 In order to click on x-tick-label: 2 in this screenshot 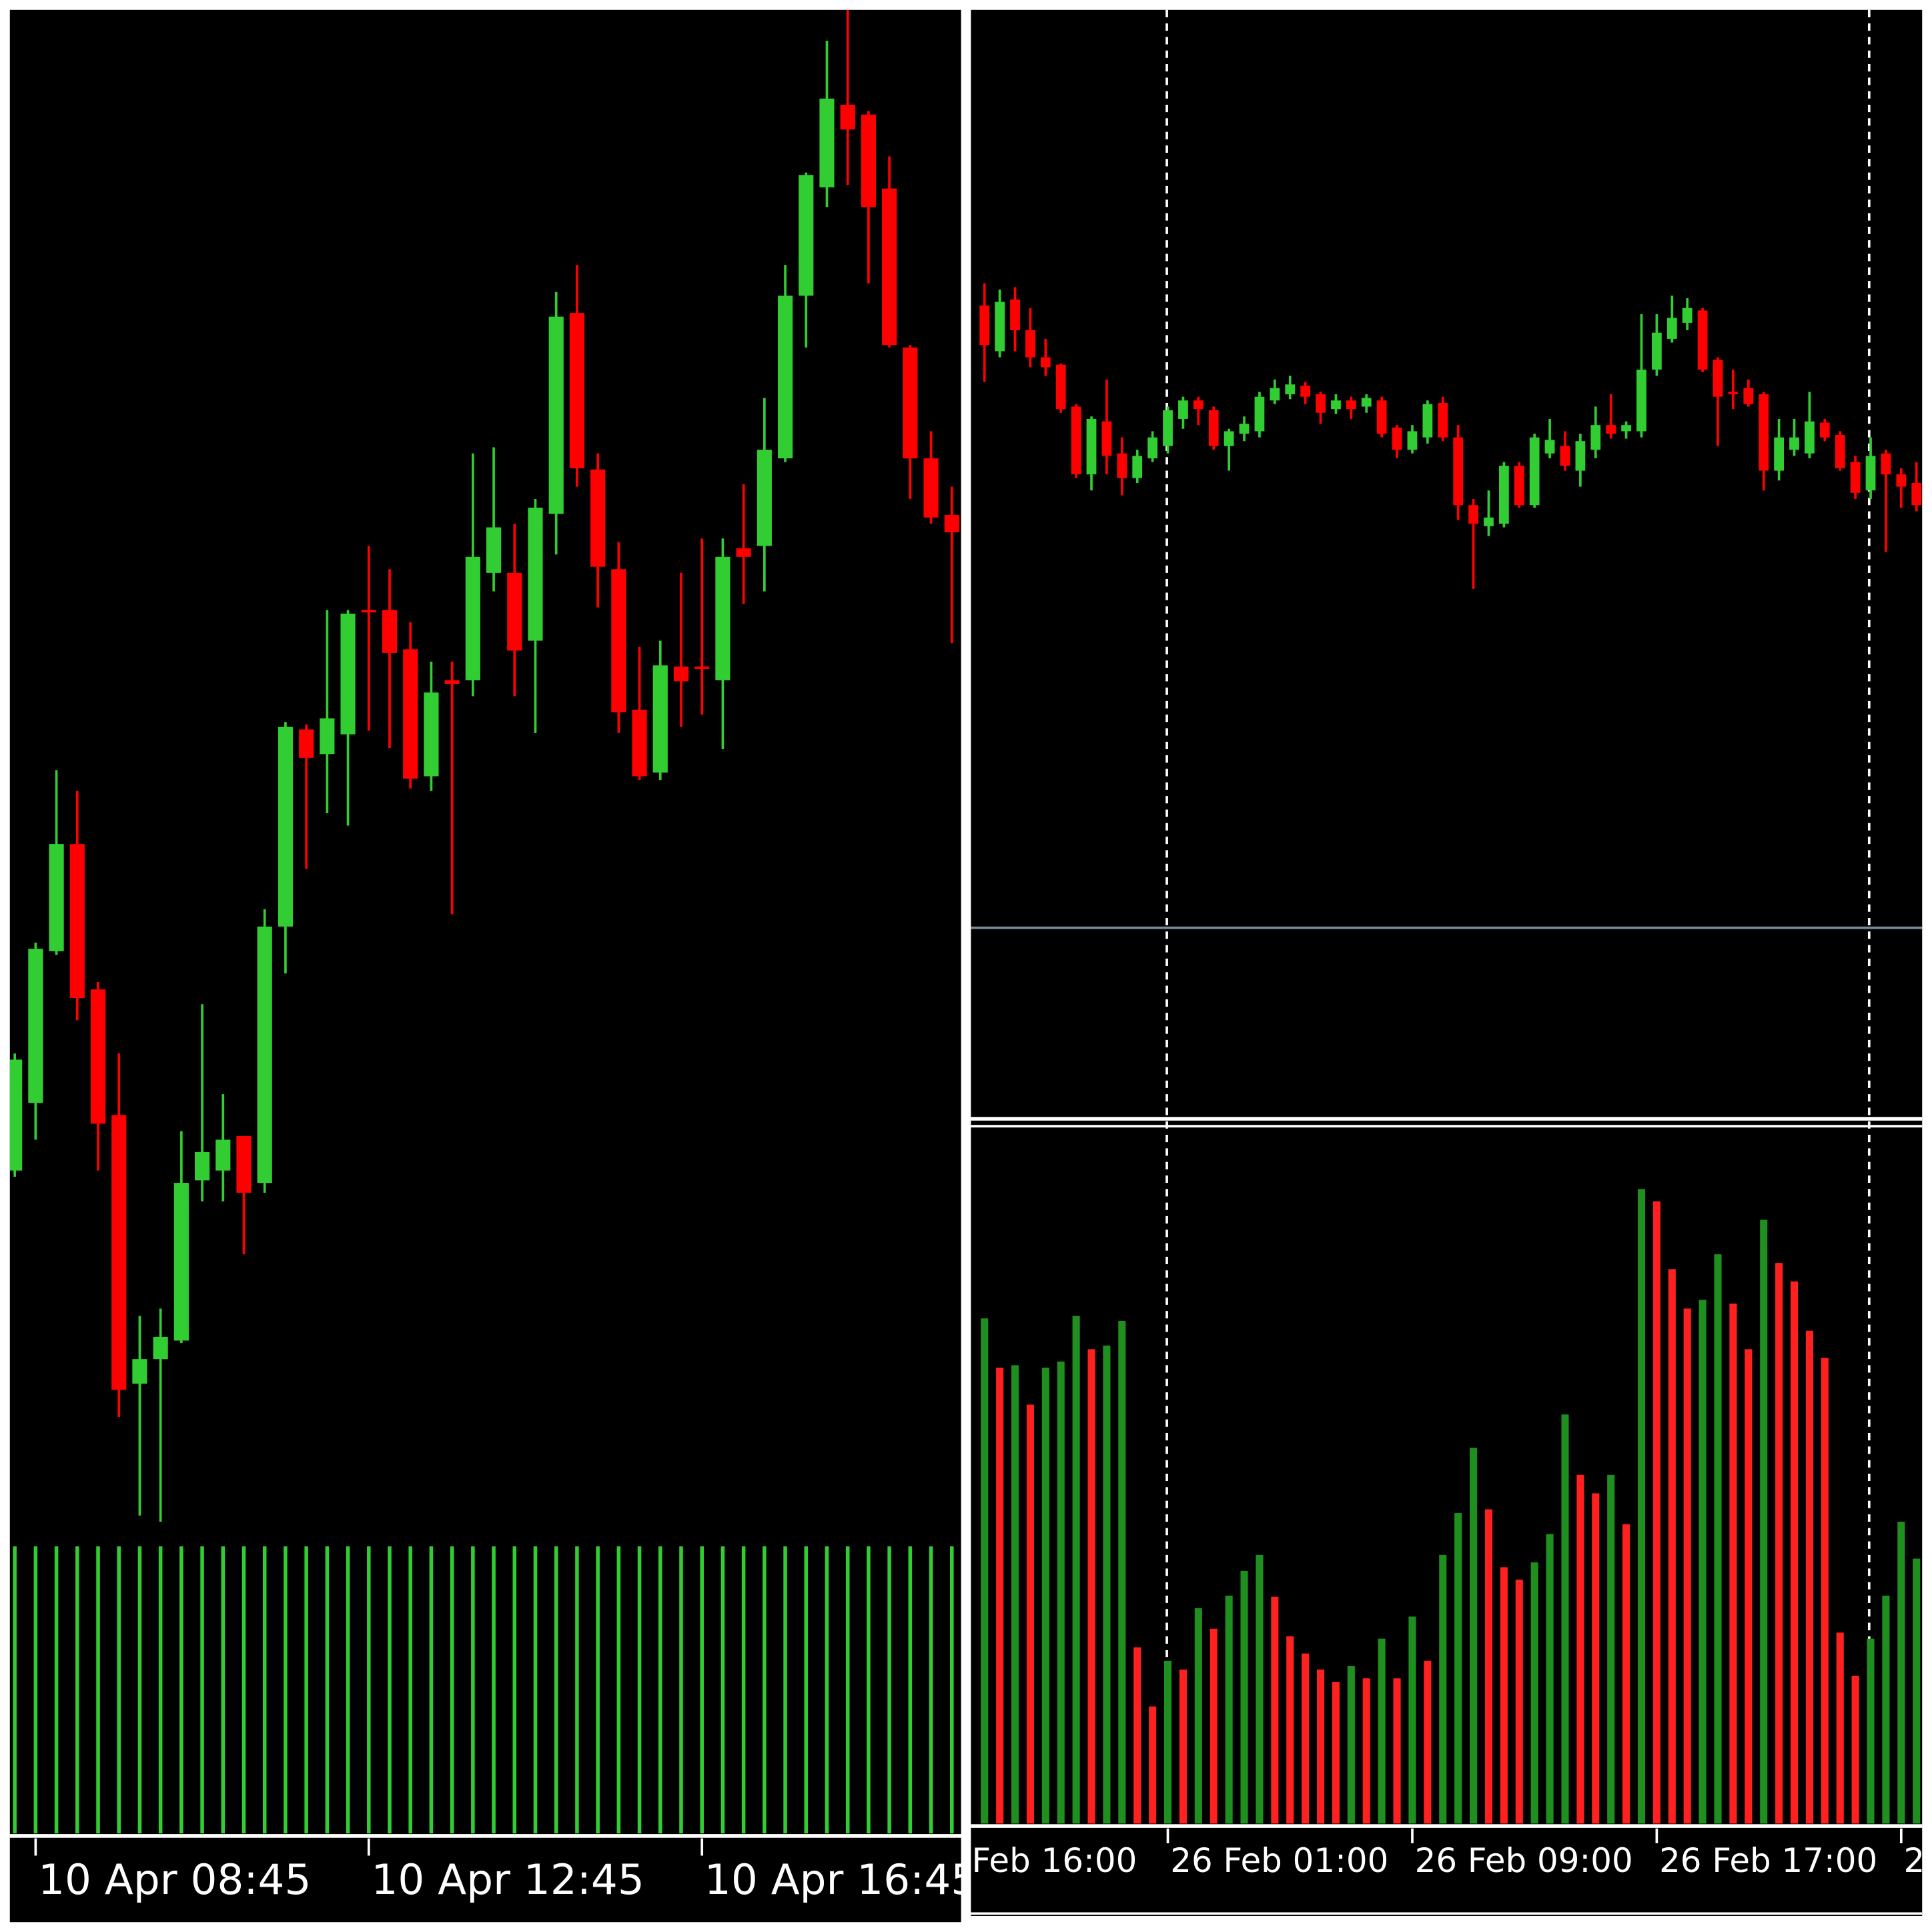, I will do `click(1914, 1861)`.